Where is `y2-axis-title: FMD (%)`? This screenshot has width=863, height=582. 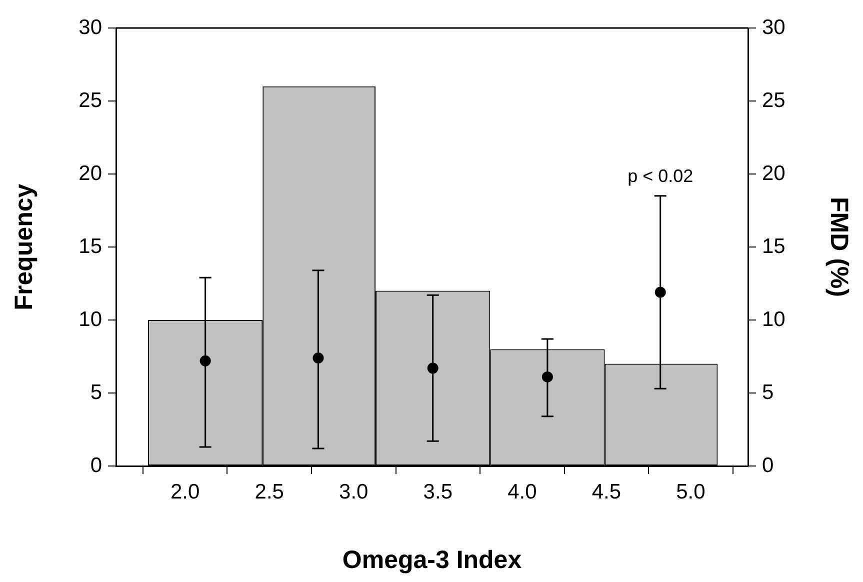
y2-axis-title: FMD (%) is located at coordinates (839, 247).